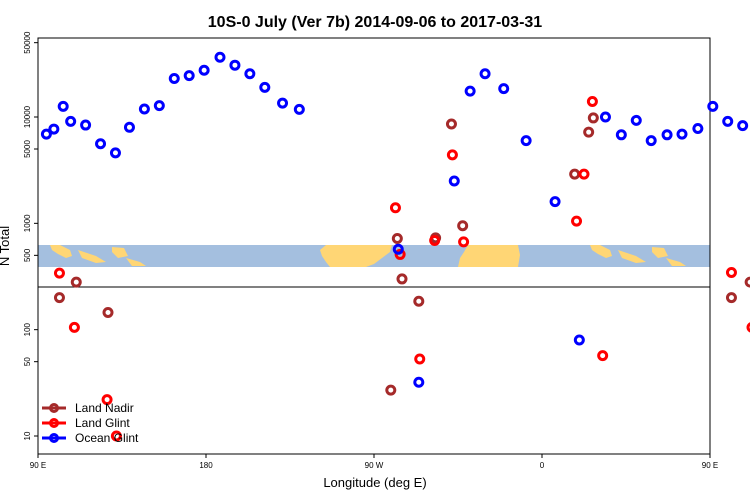  What do you see at coordinates (86, 423) in the screenshot?
I see `legend-entry-land-glint: Land Glint` at bounding box center [86, 423].